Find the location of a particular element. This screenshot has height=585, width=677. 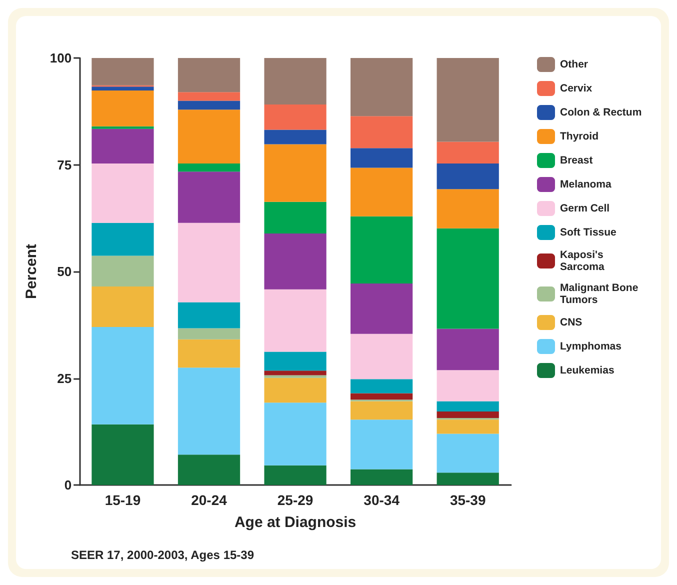

legend-label: CNS is located at coordinates (571, 322).